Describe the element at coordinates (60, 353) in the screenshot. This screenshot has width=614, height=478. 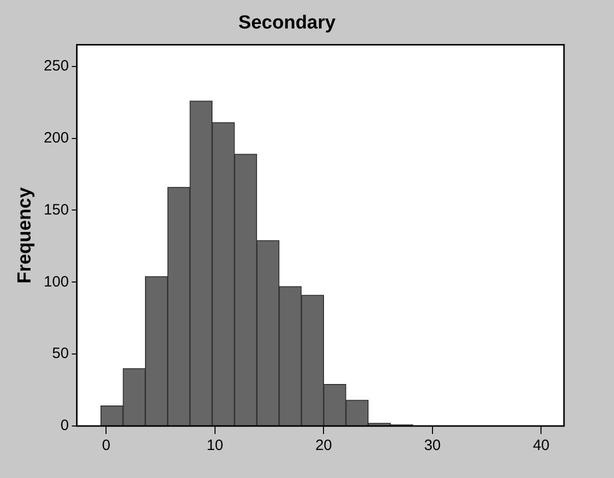
I see `y-tick-label: 50` at that location.